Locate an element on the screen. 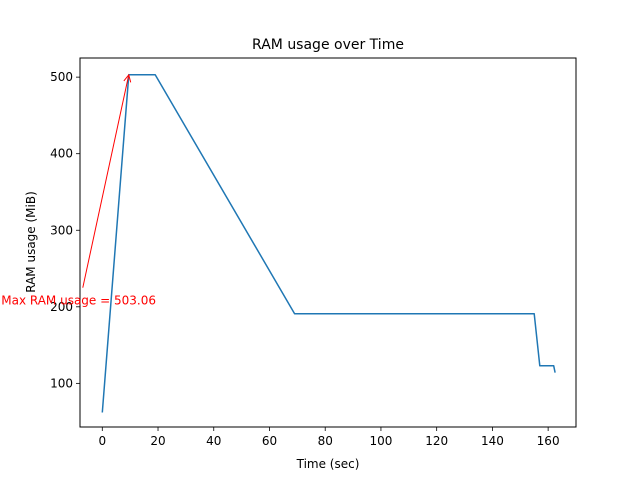 The image size is (640, 480). chart-title: RAM usage over Time is located at coordinates (328, 45).